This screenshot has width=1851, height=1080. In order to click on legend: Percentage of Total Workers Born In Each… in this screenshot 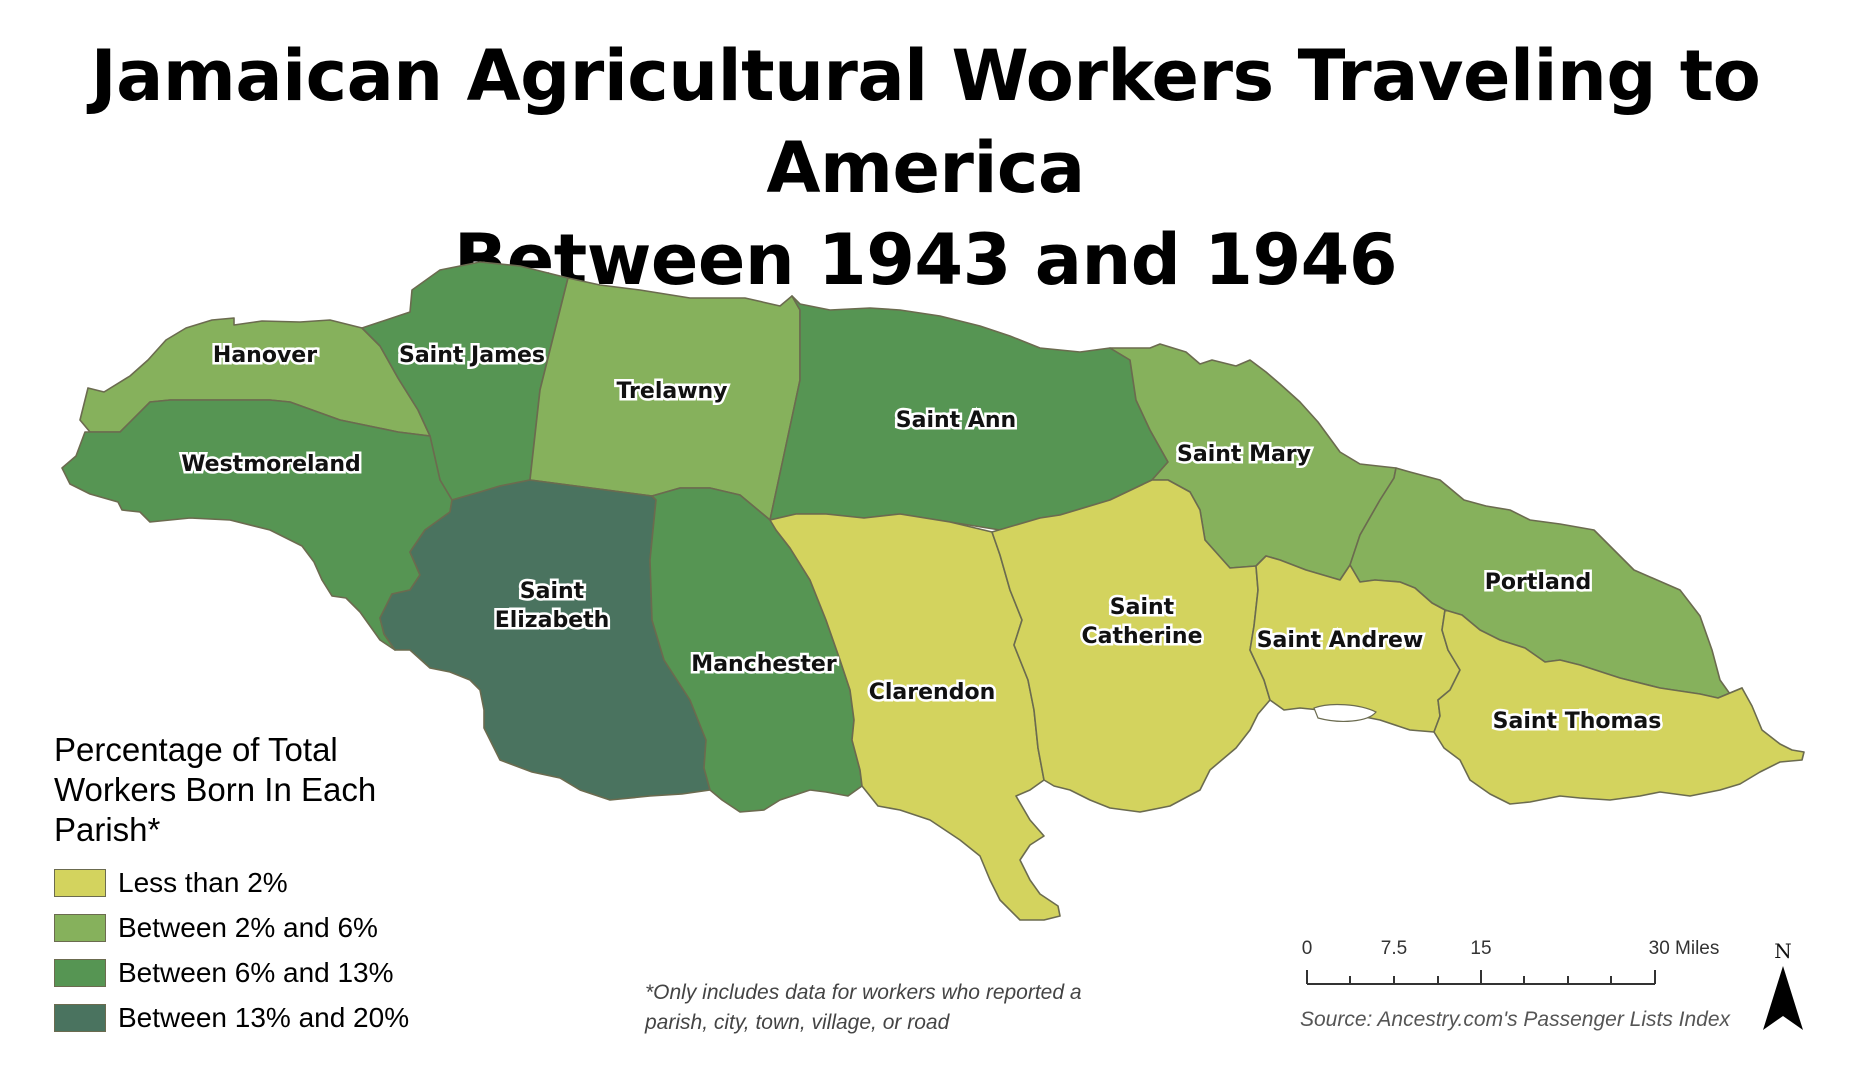, I will do `click(254, 885)`.